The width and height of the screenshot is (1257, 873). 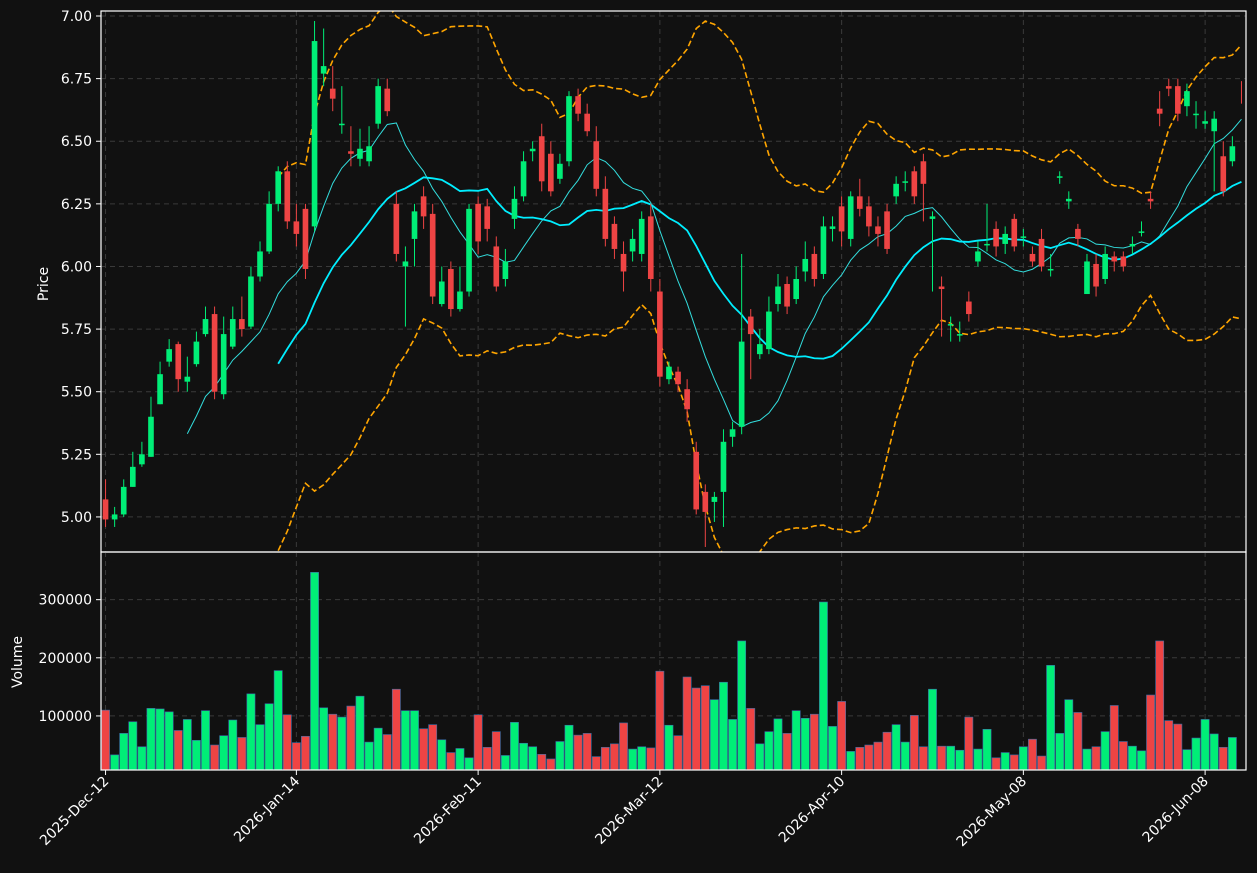 I want to click on volume-axis-title: Volume, so click(x=18, y=662).